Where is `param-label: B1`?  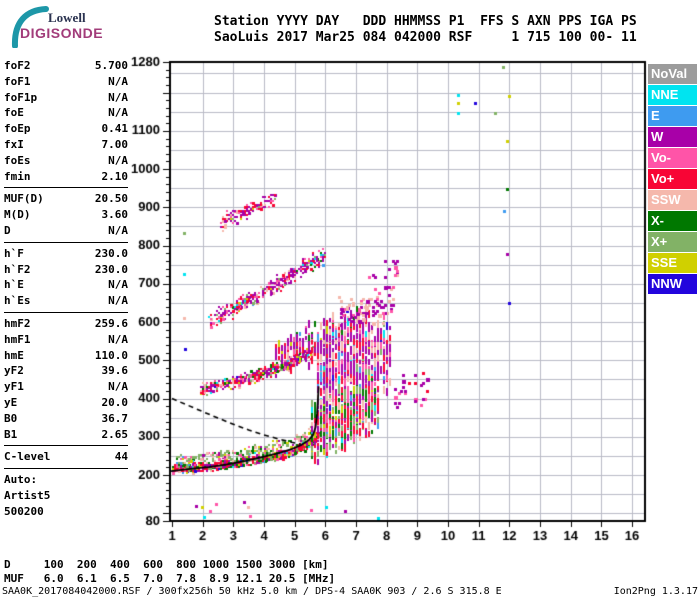 param-label: B1 is located at coordinates (11, 434).